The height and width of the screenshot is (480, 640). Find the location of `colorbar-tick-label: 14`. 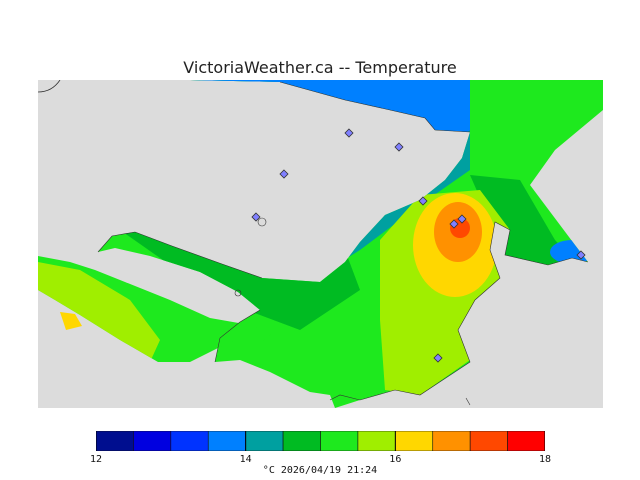

colorbar-tick-label: 14 is located at coordinates (245, 459).